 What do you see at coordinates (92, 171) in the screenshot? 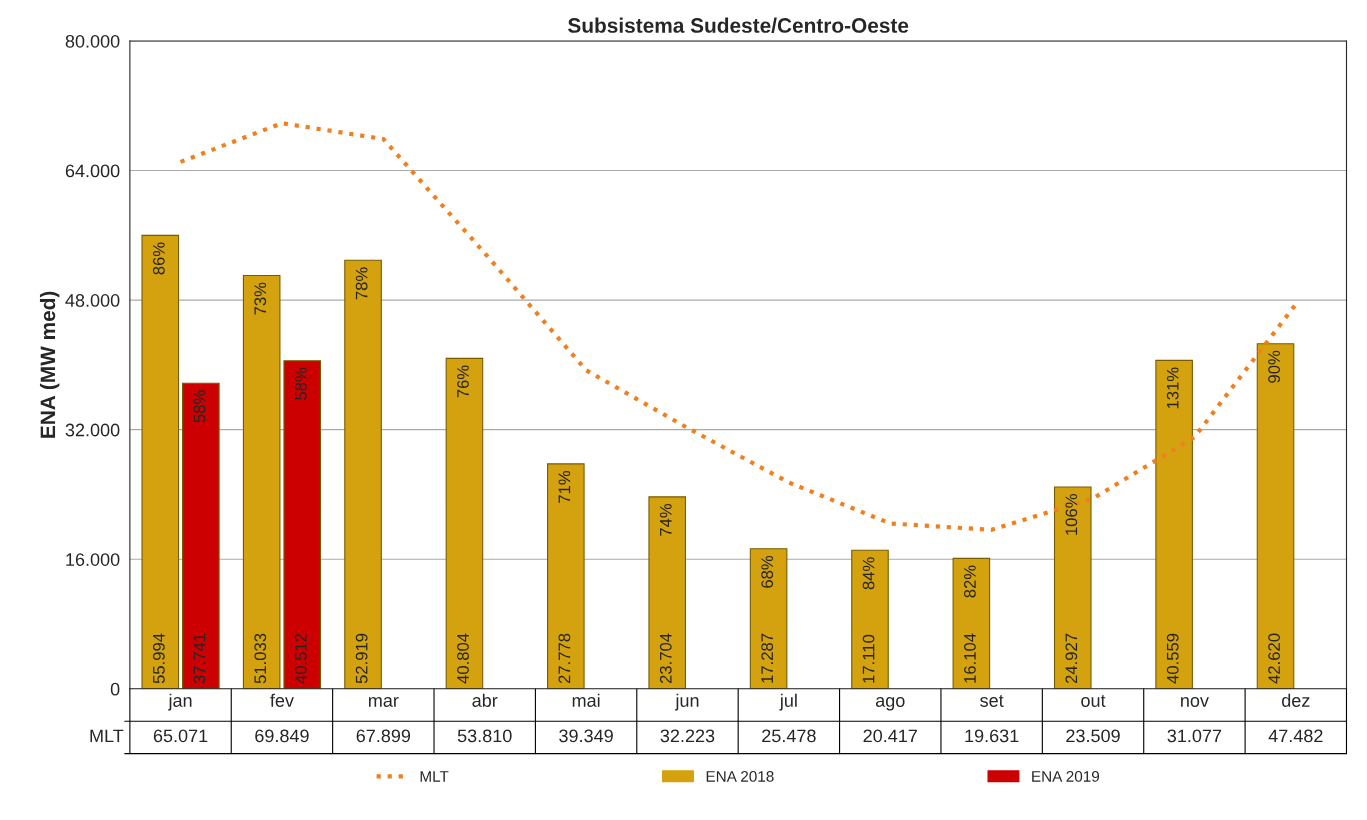
I see `y-tick-label: 64.000` at bounding box center [92, 171].